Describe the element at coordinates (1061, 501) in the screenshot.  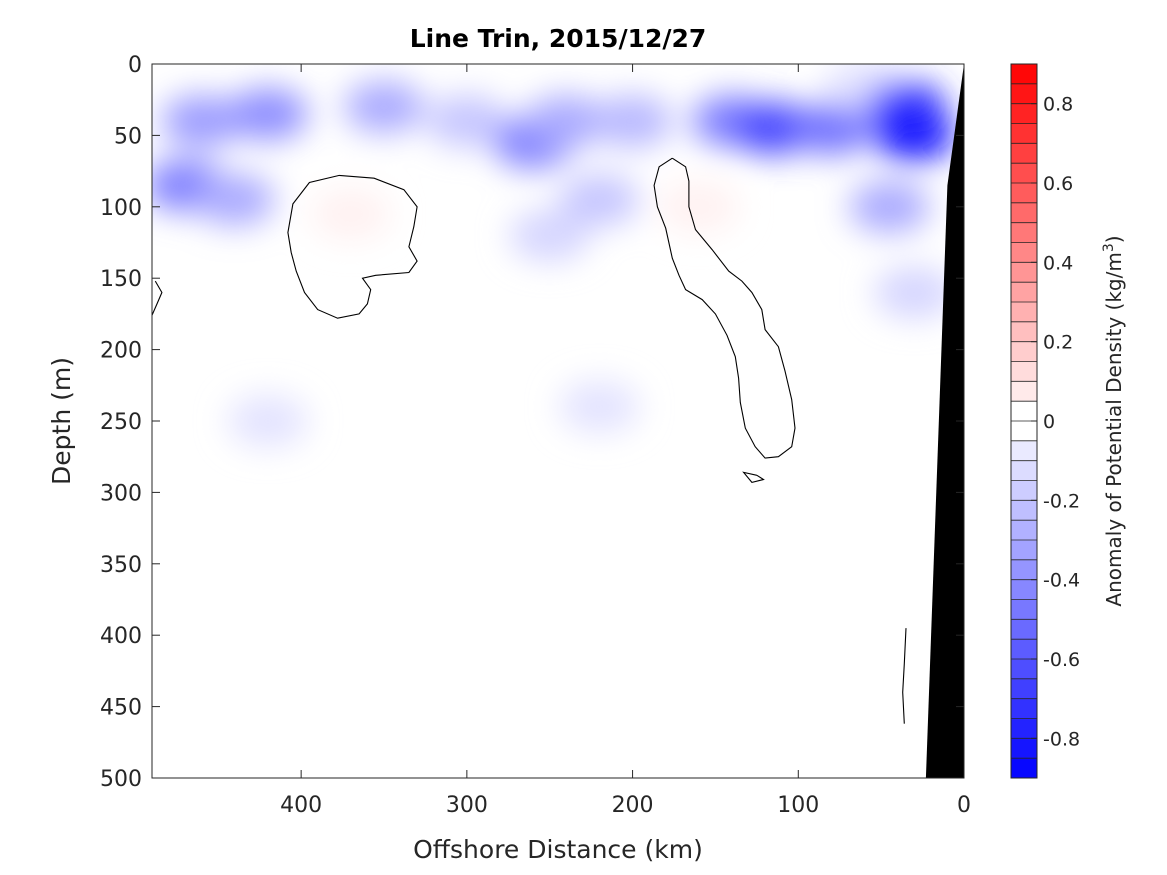
I see `colorbar-tick-label: -0.2` at that location.